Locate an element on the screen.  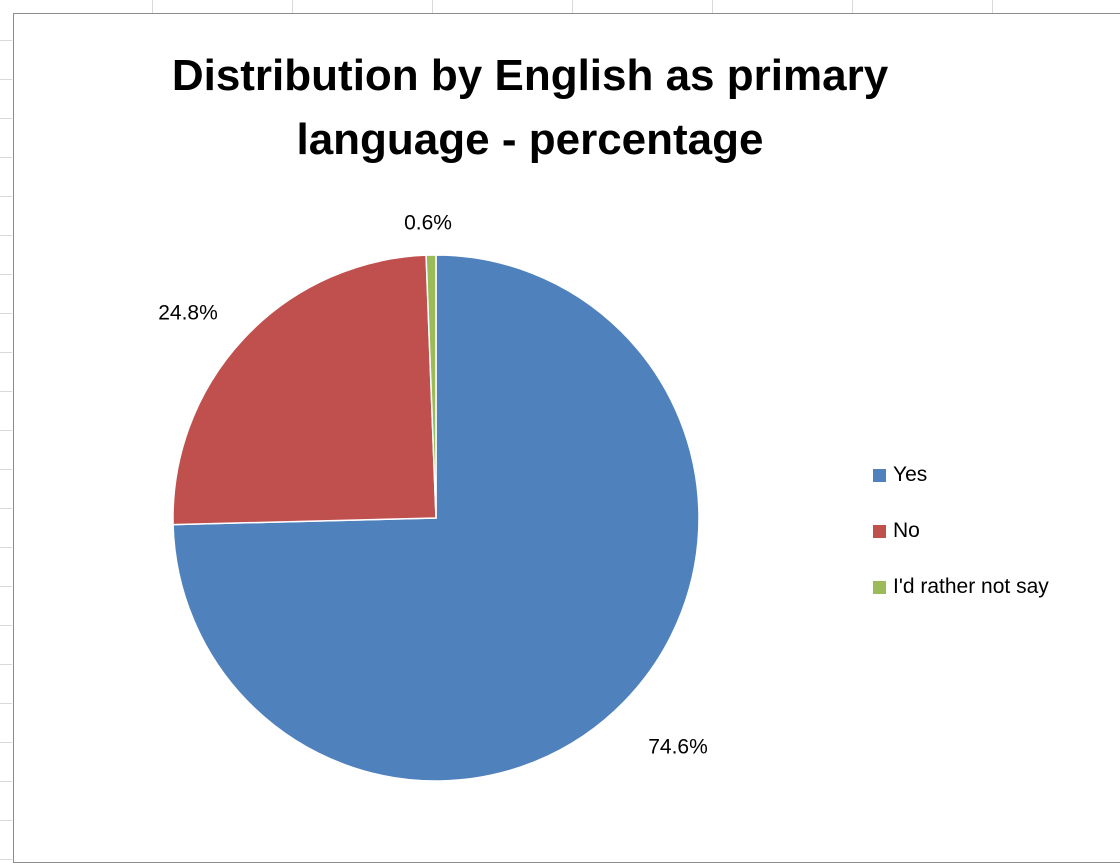
legend-item-2: No is located at coordinates (993, 531).